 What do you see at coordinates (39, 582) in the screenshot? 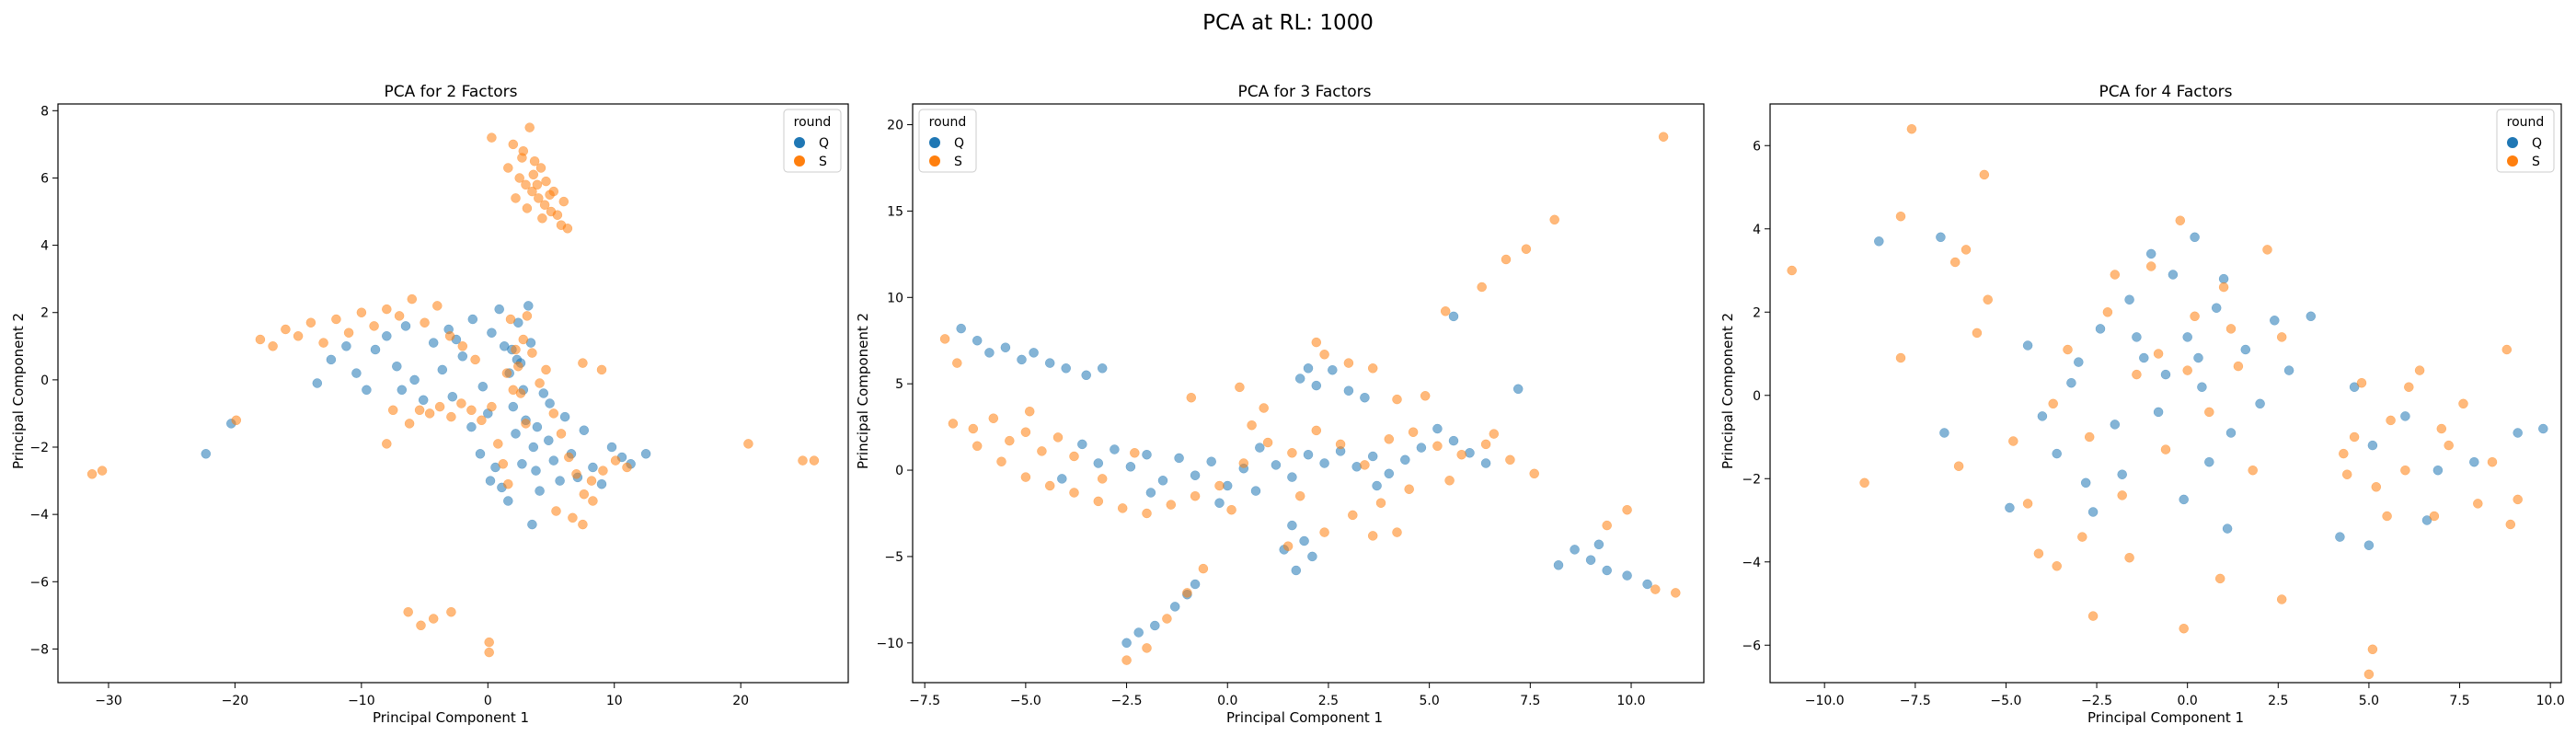
I see `y-tick-label: −6` at bounding box center [39, 582].